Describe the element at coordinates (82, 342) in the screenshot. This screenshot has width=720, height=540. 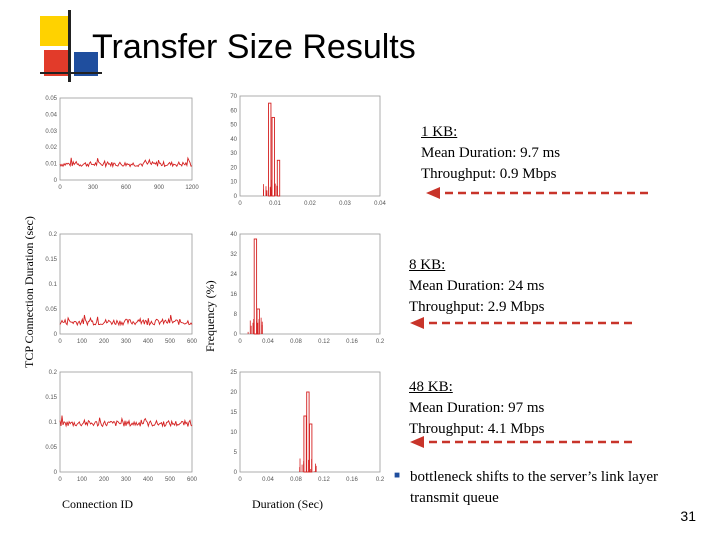
I see `x-tick-label: 100` at that location.